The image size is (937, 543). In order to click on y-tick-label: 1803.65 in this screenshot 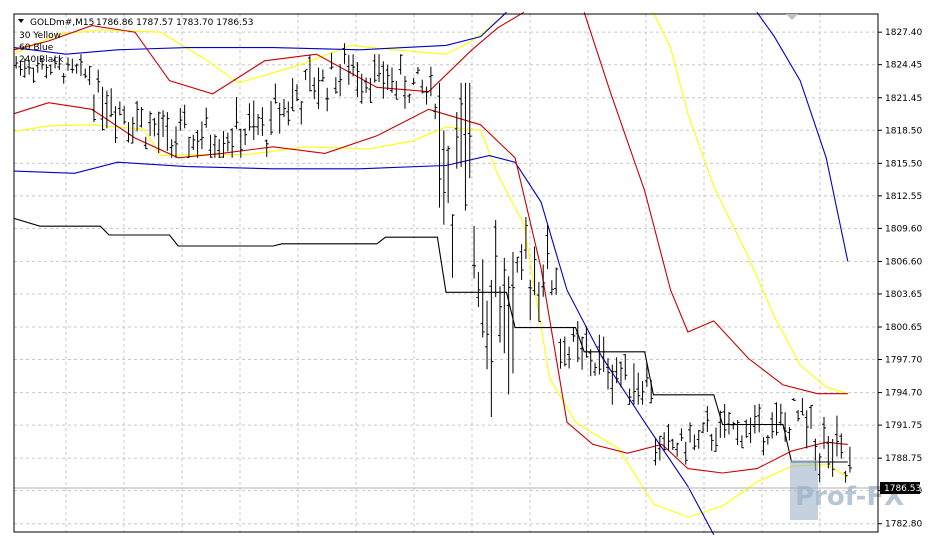, I will do `click(903, 295)`.